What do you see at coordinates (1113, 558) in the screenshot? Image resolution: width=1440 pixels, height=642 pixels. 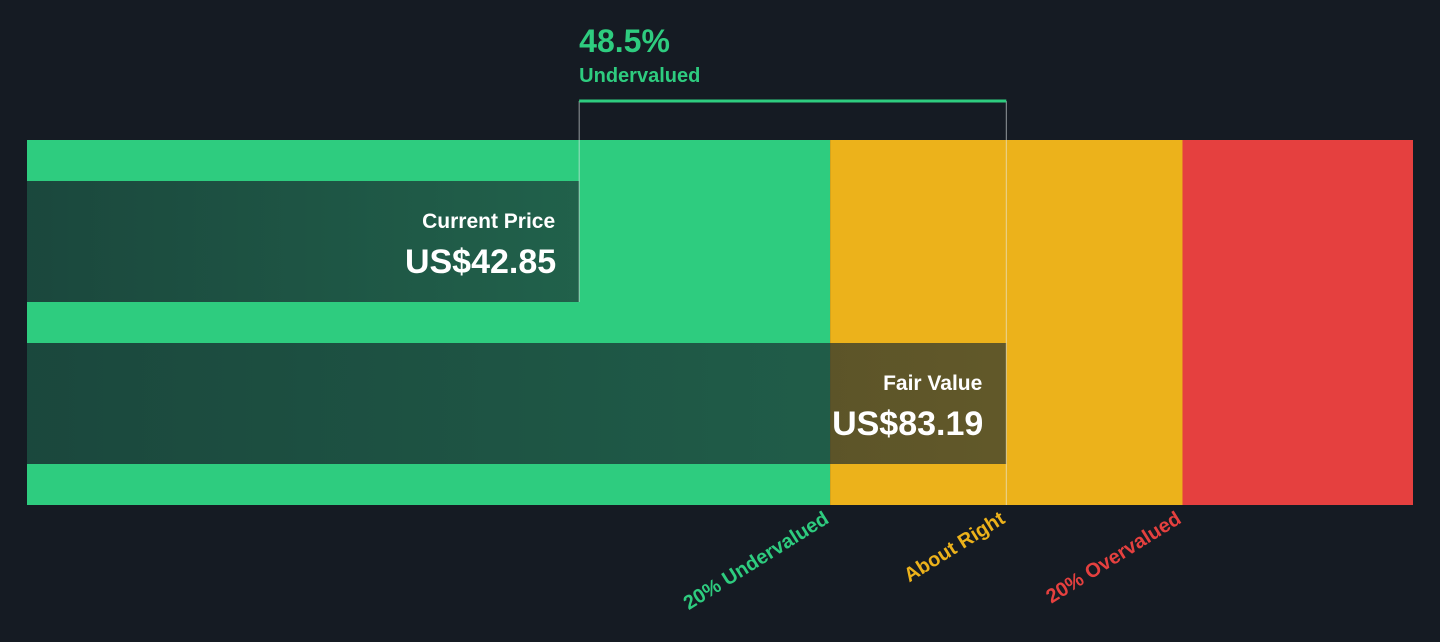 I see `zone-label: 20% Overvalued` at bounding box center [1113, 558].